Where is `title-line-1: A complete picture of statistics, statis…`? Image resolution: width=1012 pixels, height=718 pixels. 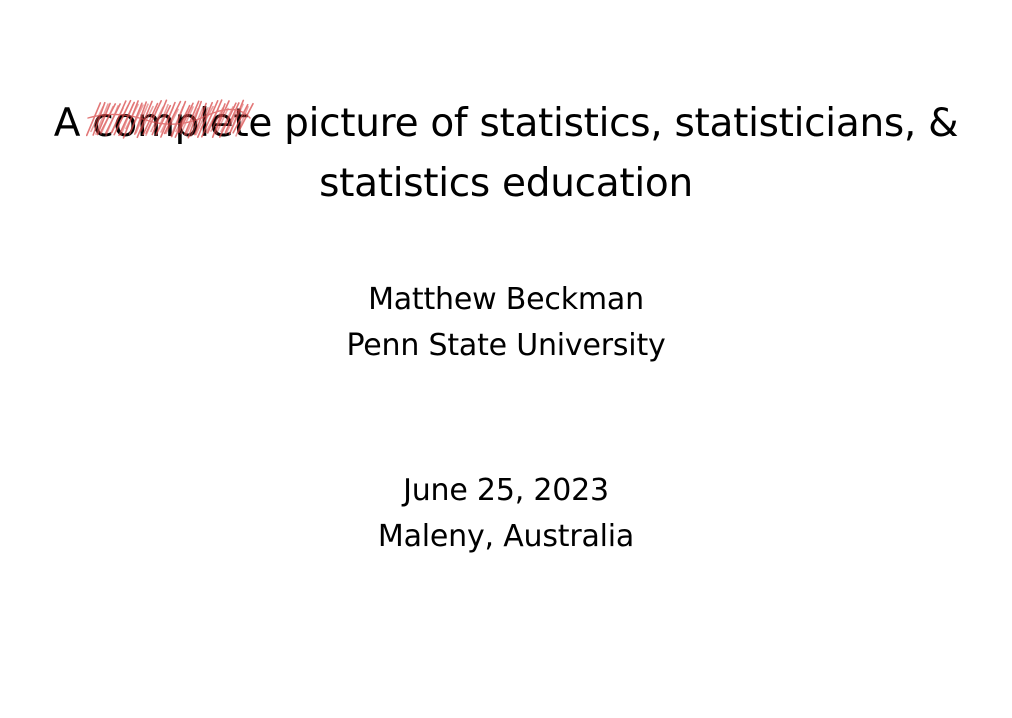
title-line-1: A complete picture of statistics, statis… is located at coordinates (506, 124).